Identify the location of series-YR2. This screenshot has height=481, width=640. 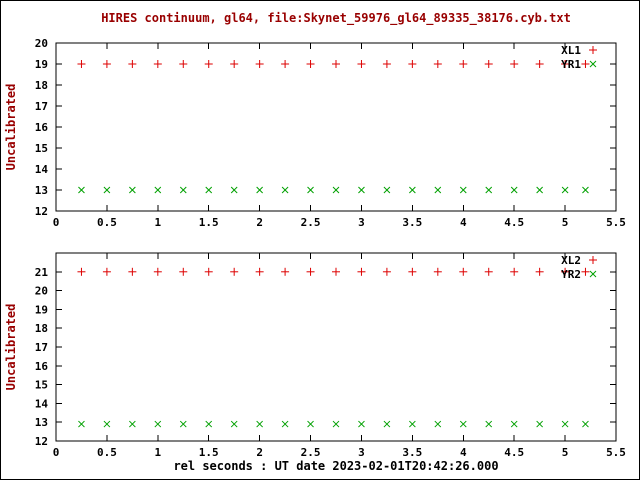
(333, 424).